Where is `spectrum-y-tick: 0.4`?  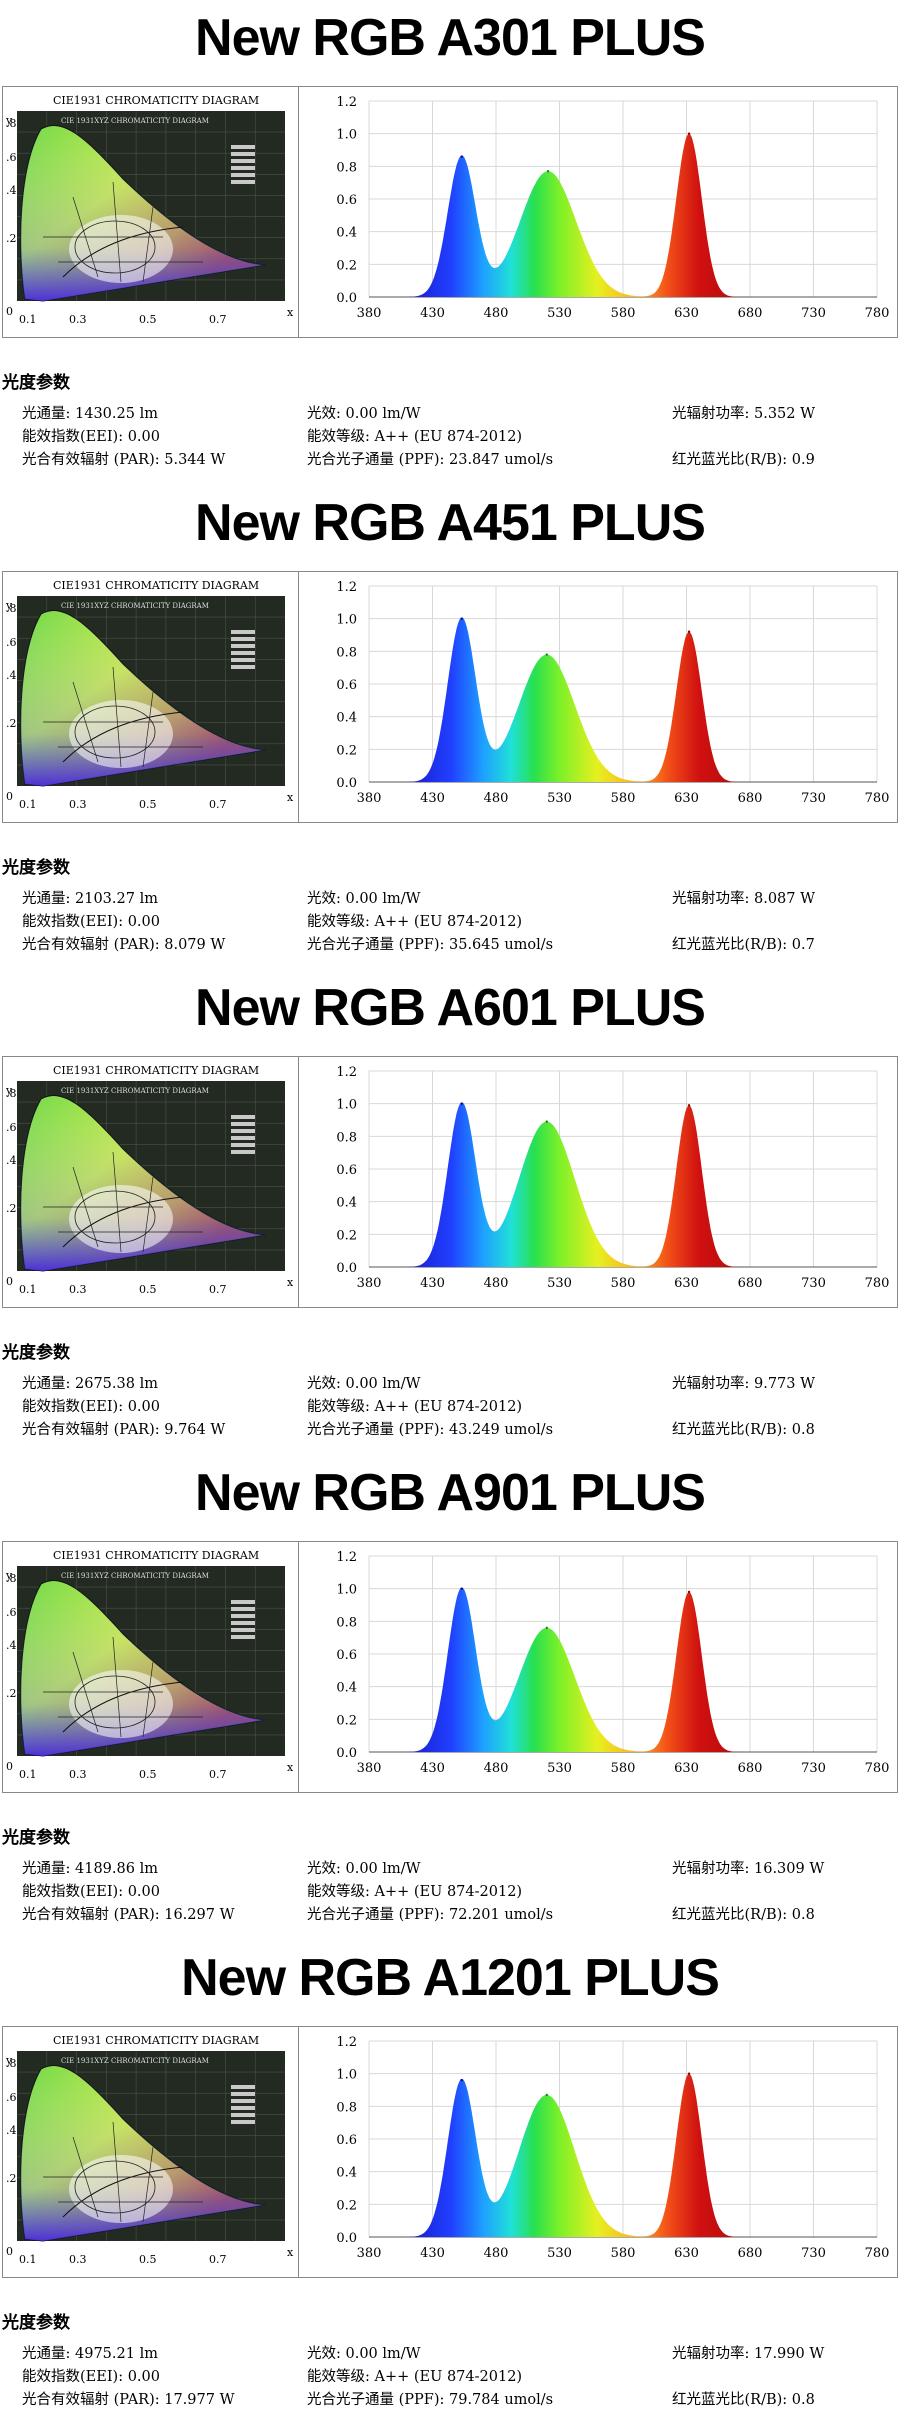 spectrum-y-tick: 0.4 is located at coordinates (346, 1203).